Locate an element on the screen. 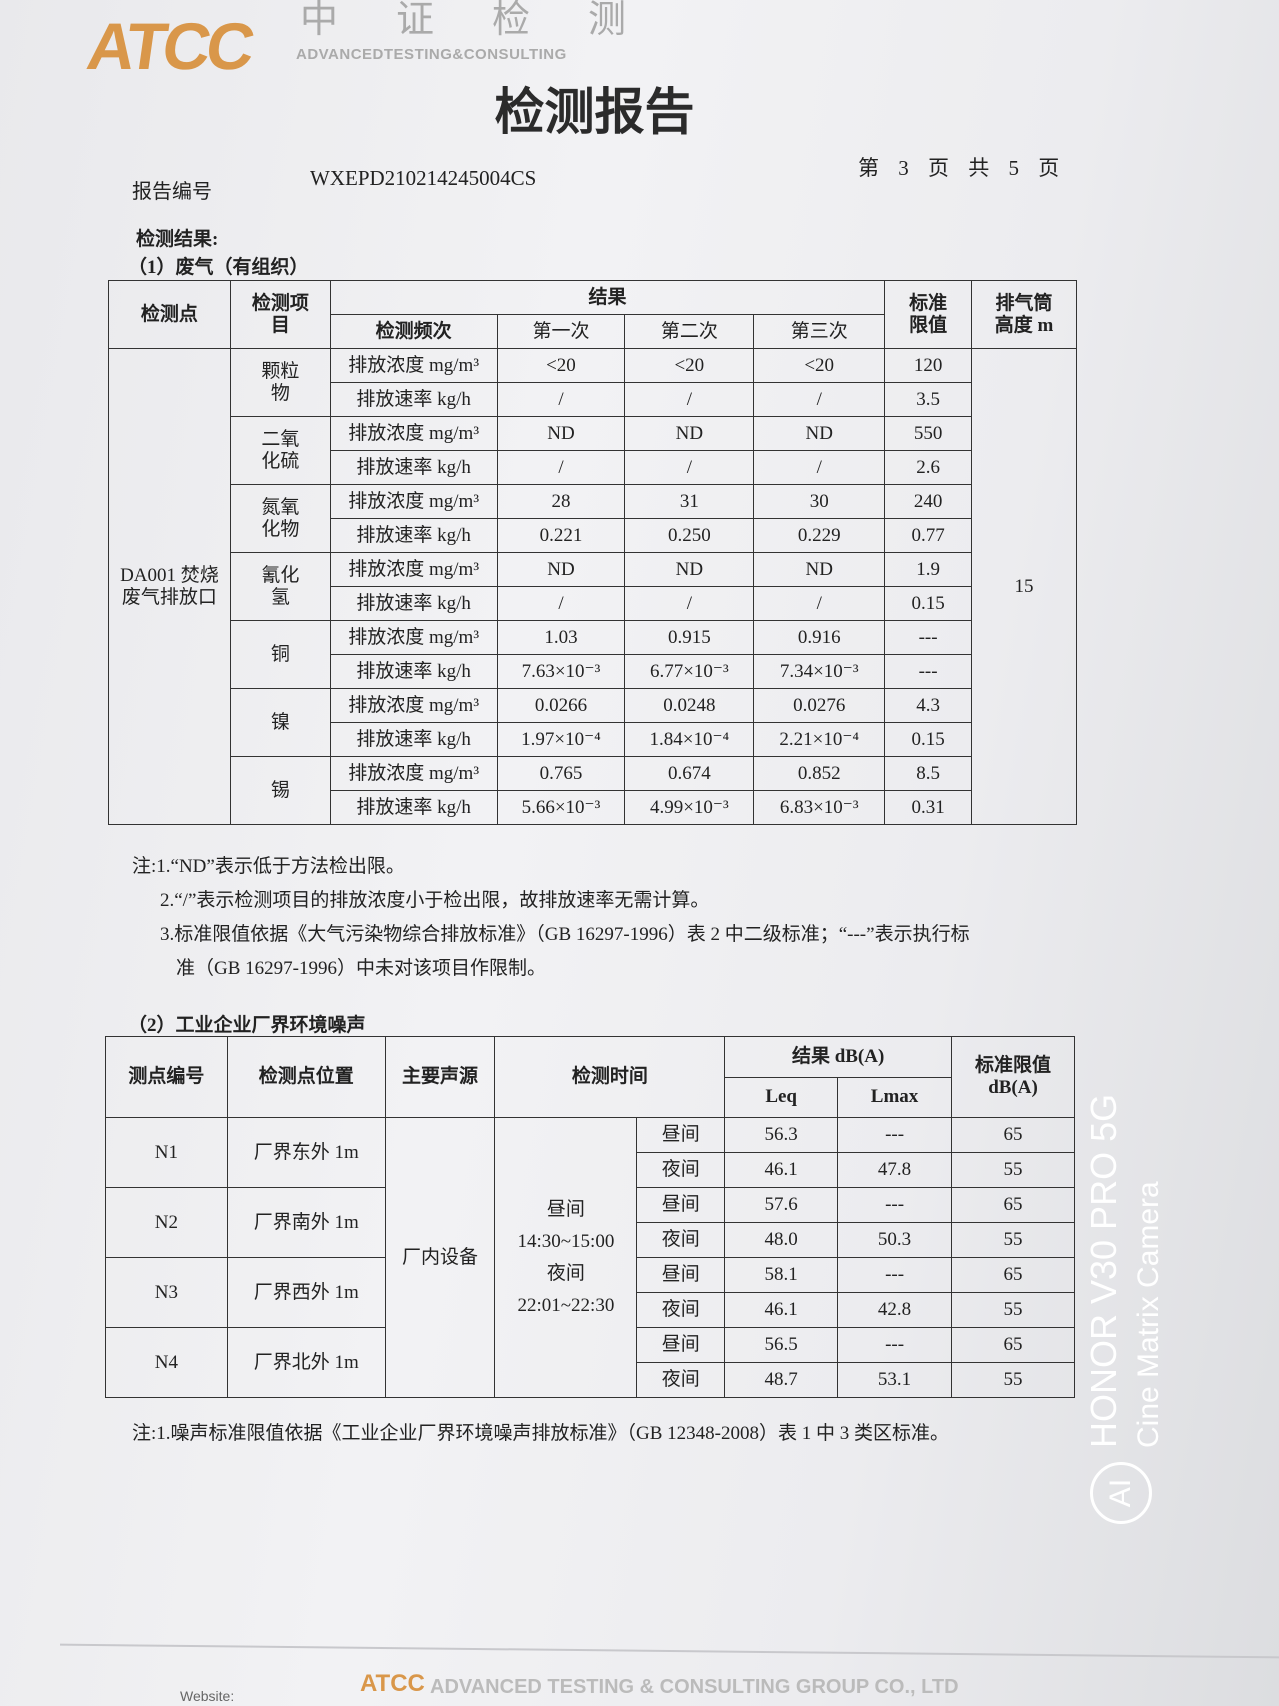  point-id: N3 is located at coordinates (166, 1292).